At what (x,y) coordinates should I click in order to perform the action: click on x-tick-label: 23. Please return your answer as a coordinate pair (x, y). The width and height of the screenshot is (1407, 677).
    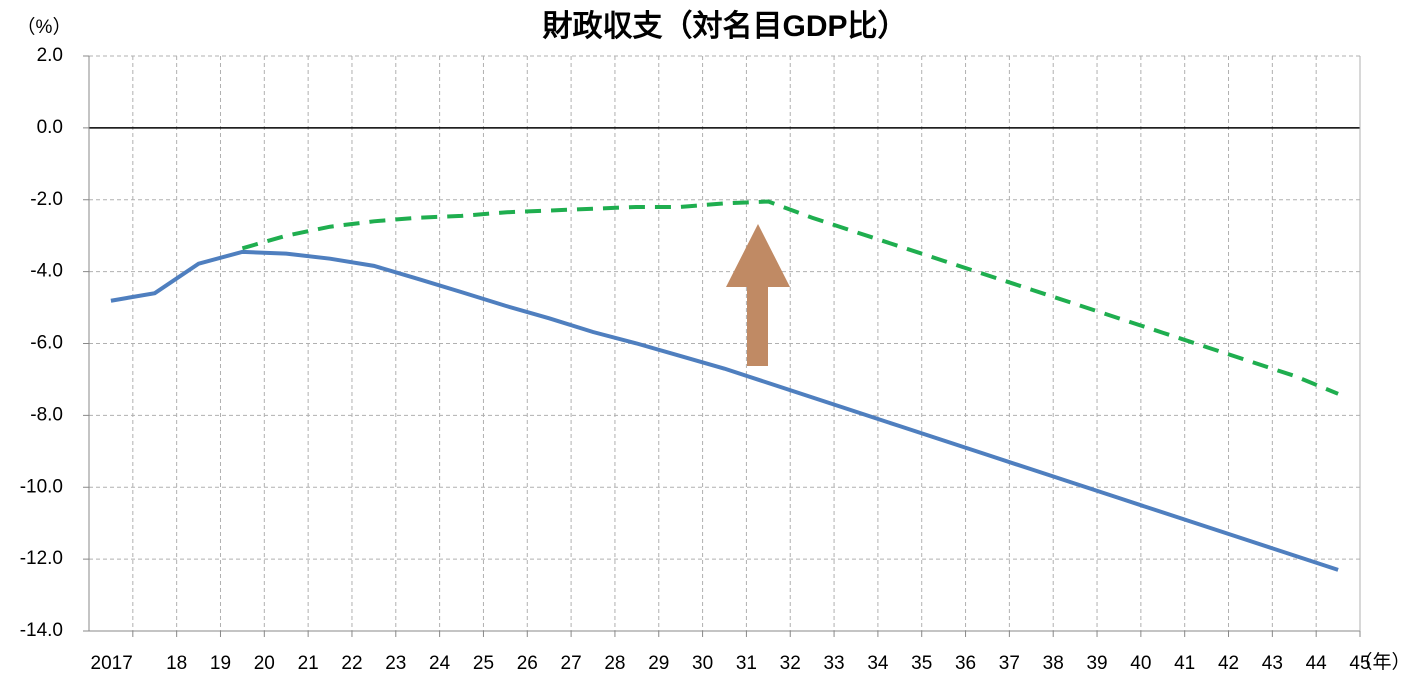
    Looking at the image, I should click on (395, 663).